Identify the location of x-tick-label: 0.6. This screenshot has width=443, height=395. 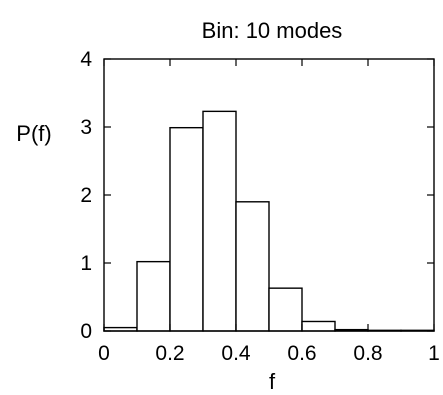
(301, 353).